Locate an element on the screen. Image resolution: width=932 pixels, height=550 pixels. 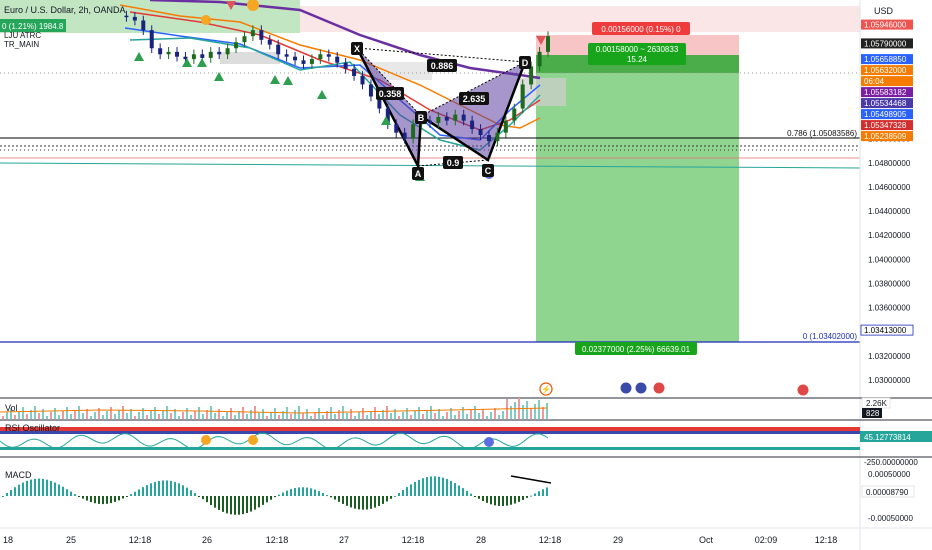
price-badge: 1.05790000 is located at coordinates (887, 43).